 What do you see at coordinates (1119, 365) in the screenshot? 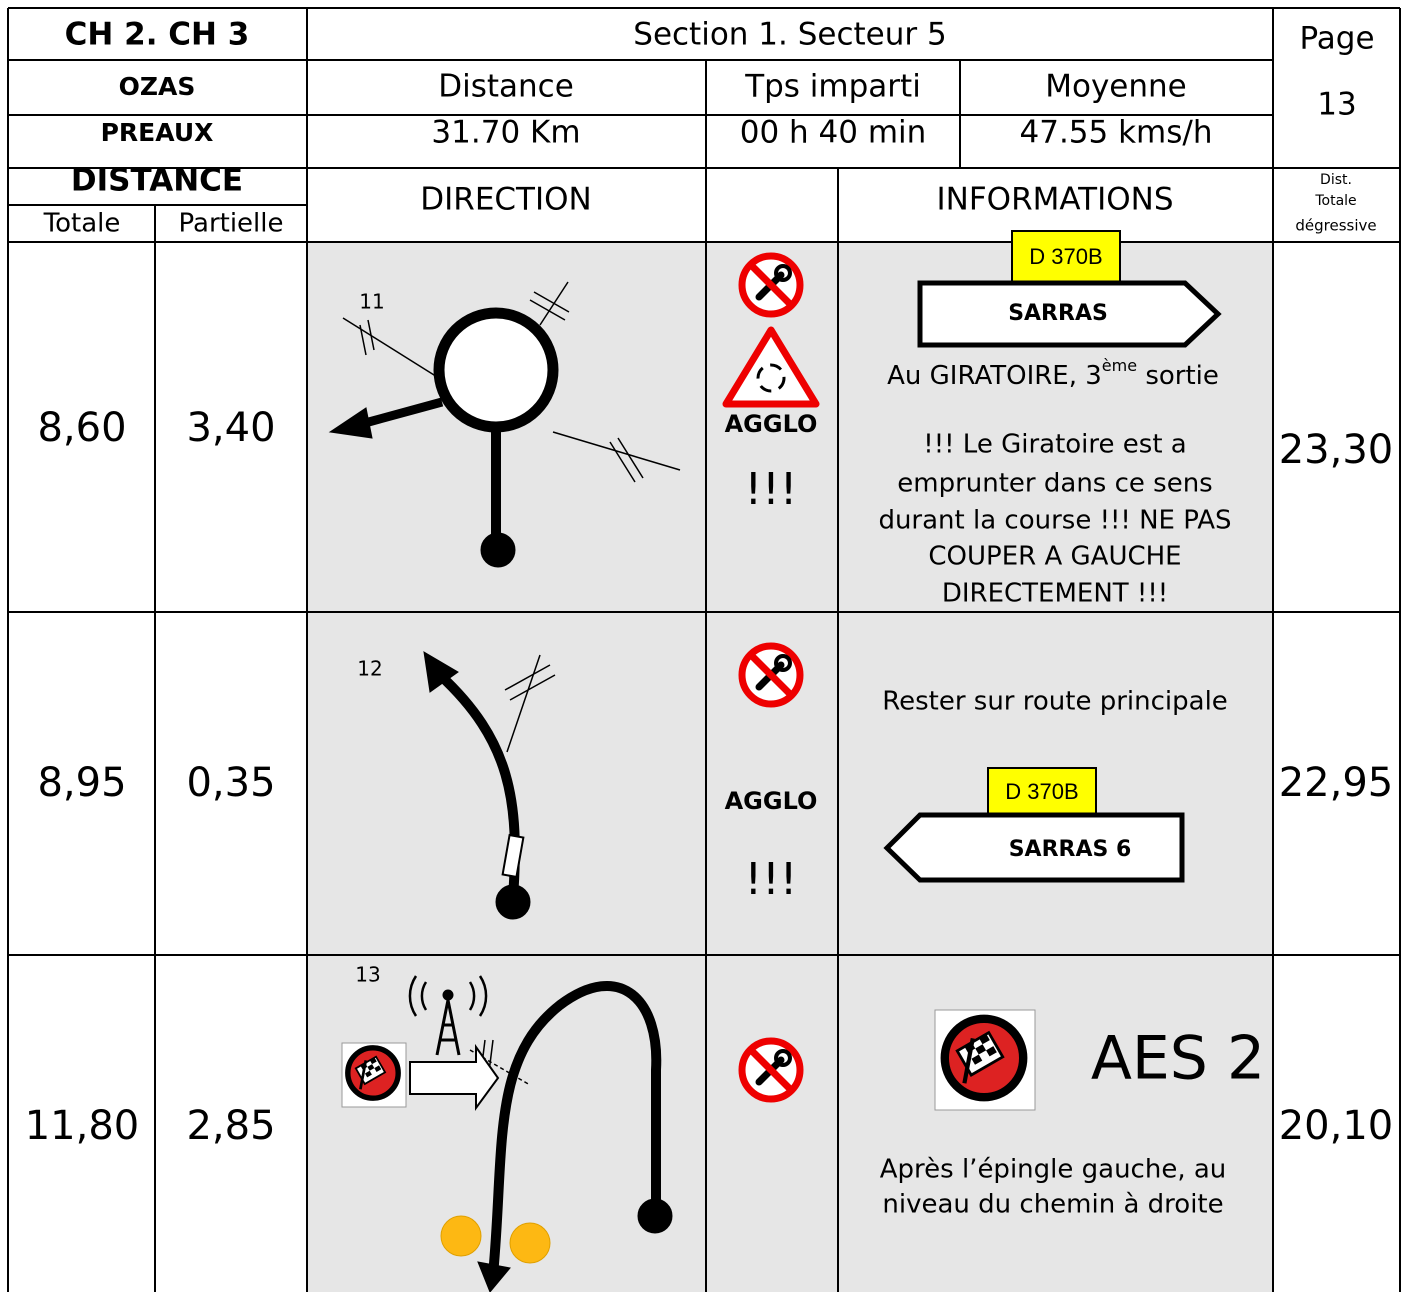
I see `text-instruction: ème` at bounding box center [1119, 365].